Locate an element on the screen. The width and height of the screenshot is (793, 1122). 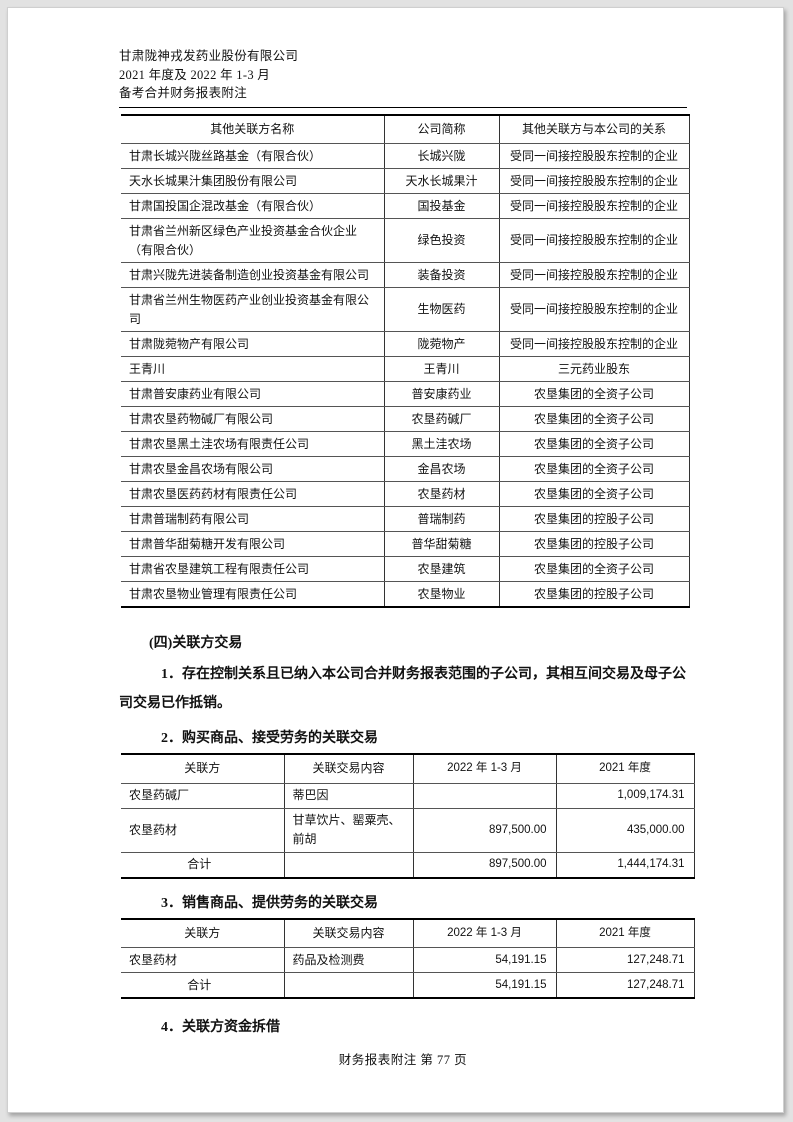
table-cell: 甘肃普瑞制药有限公司 is located at coordinates (253, 519).